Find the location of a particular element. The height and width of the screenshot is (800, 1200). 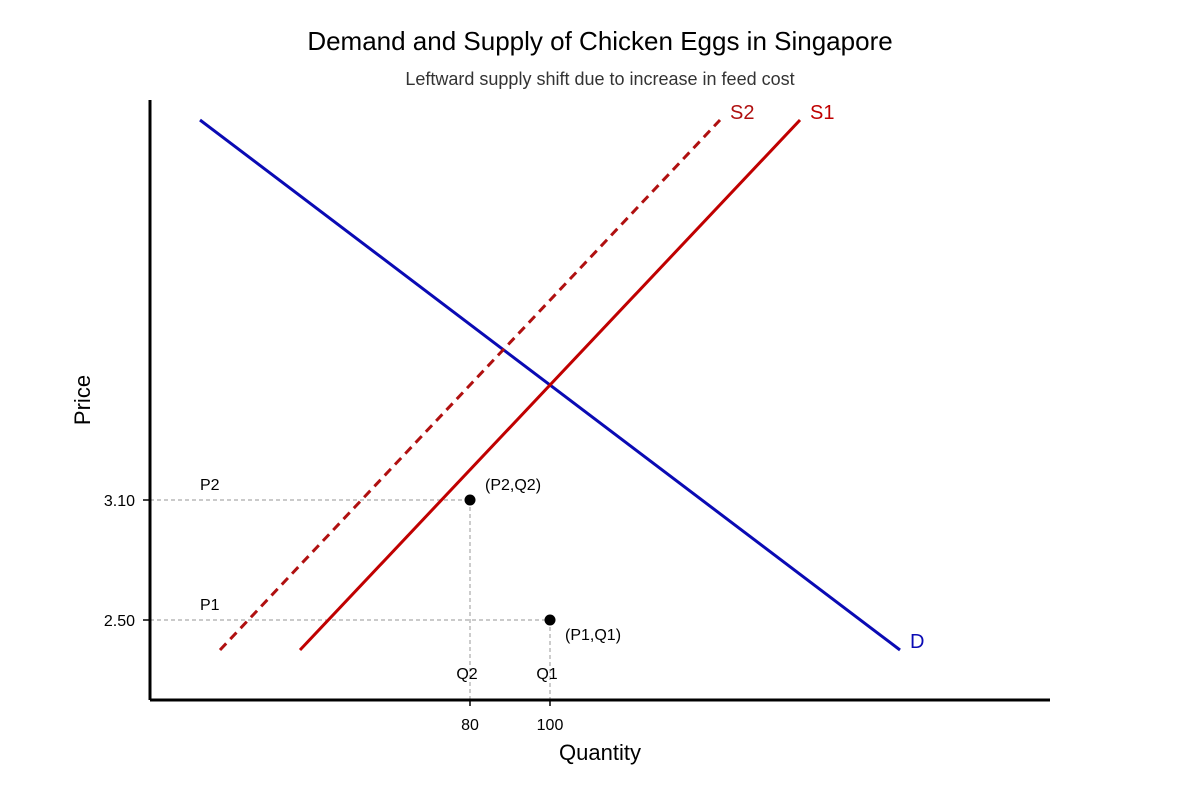

axis-ticks: 80 100 2.50 3.10 is located at coordinates (334, 613).